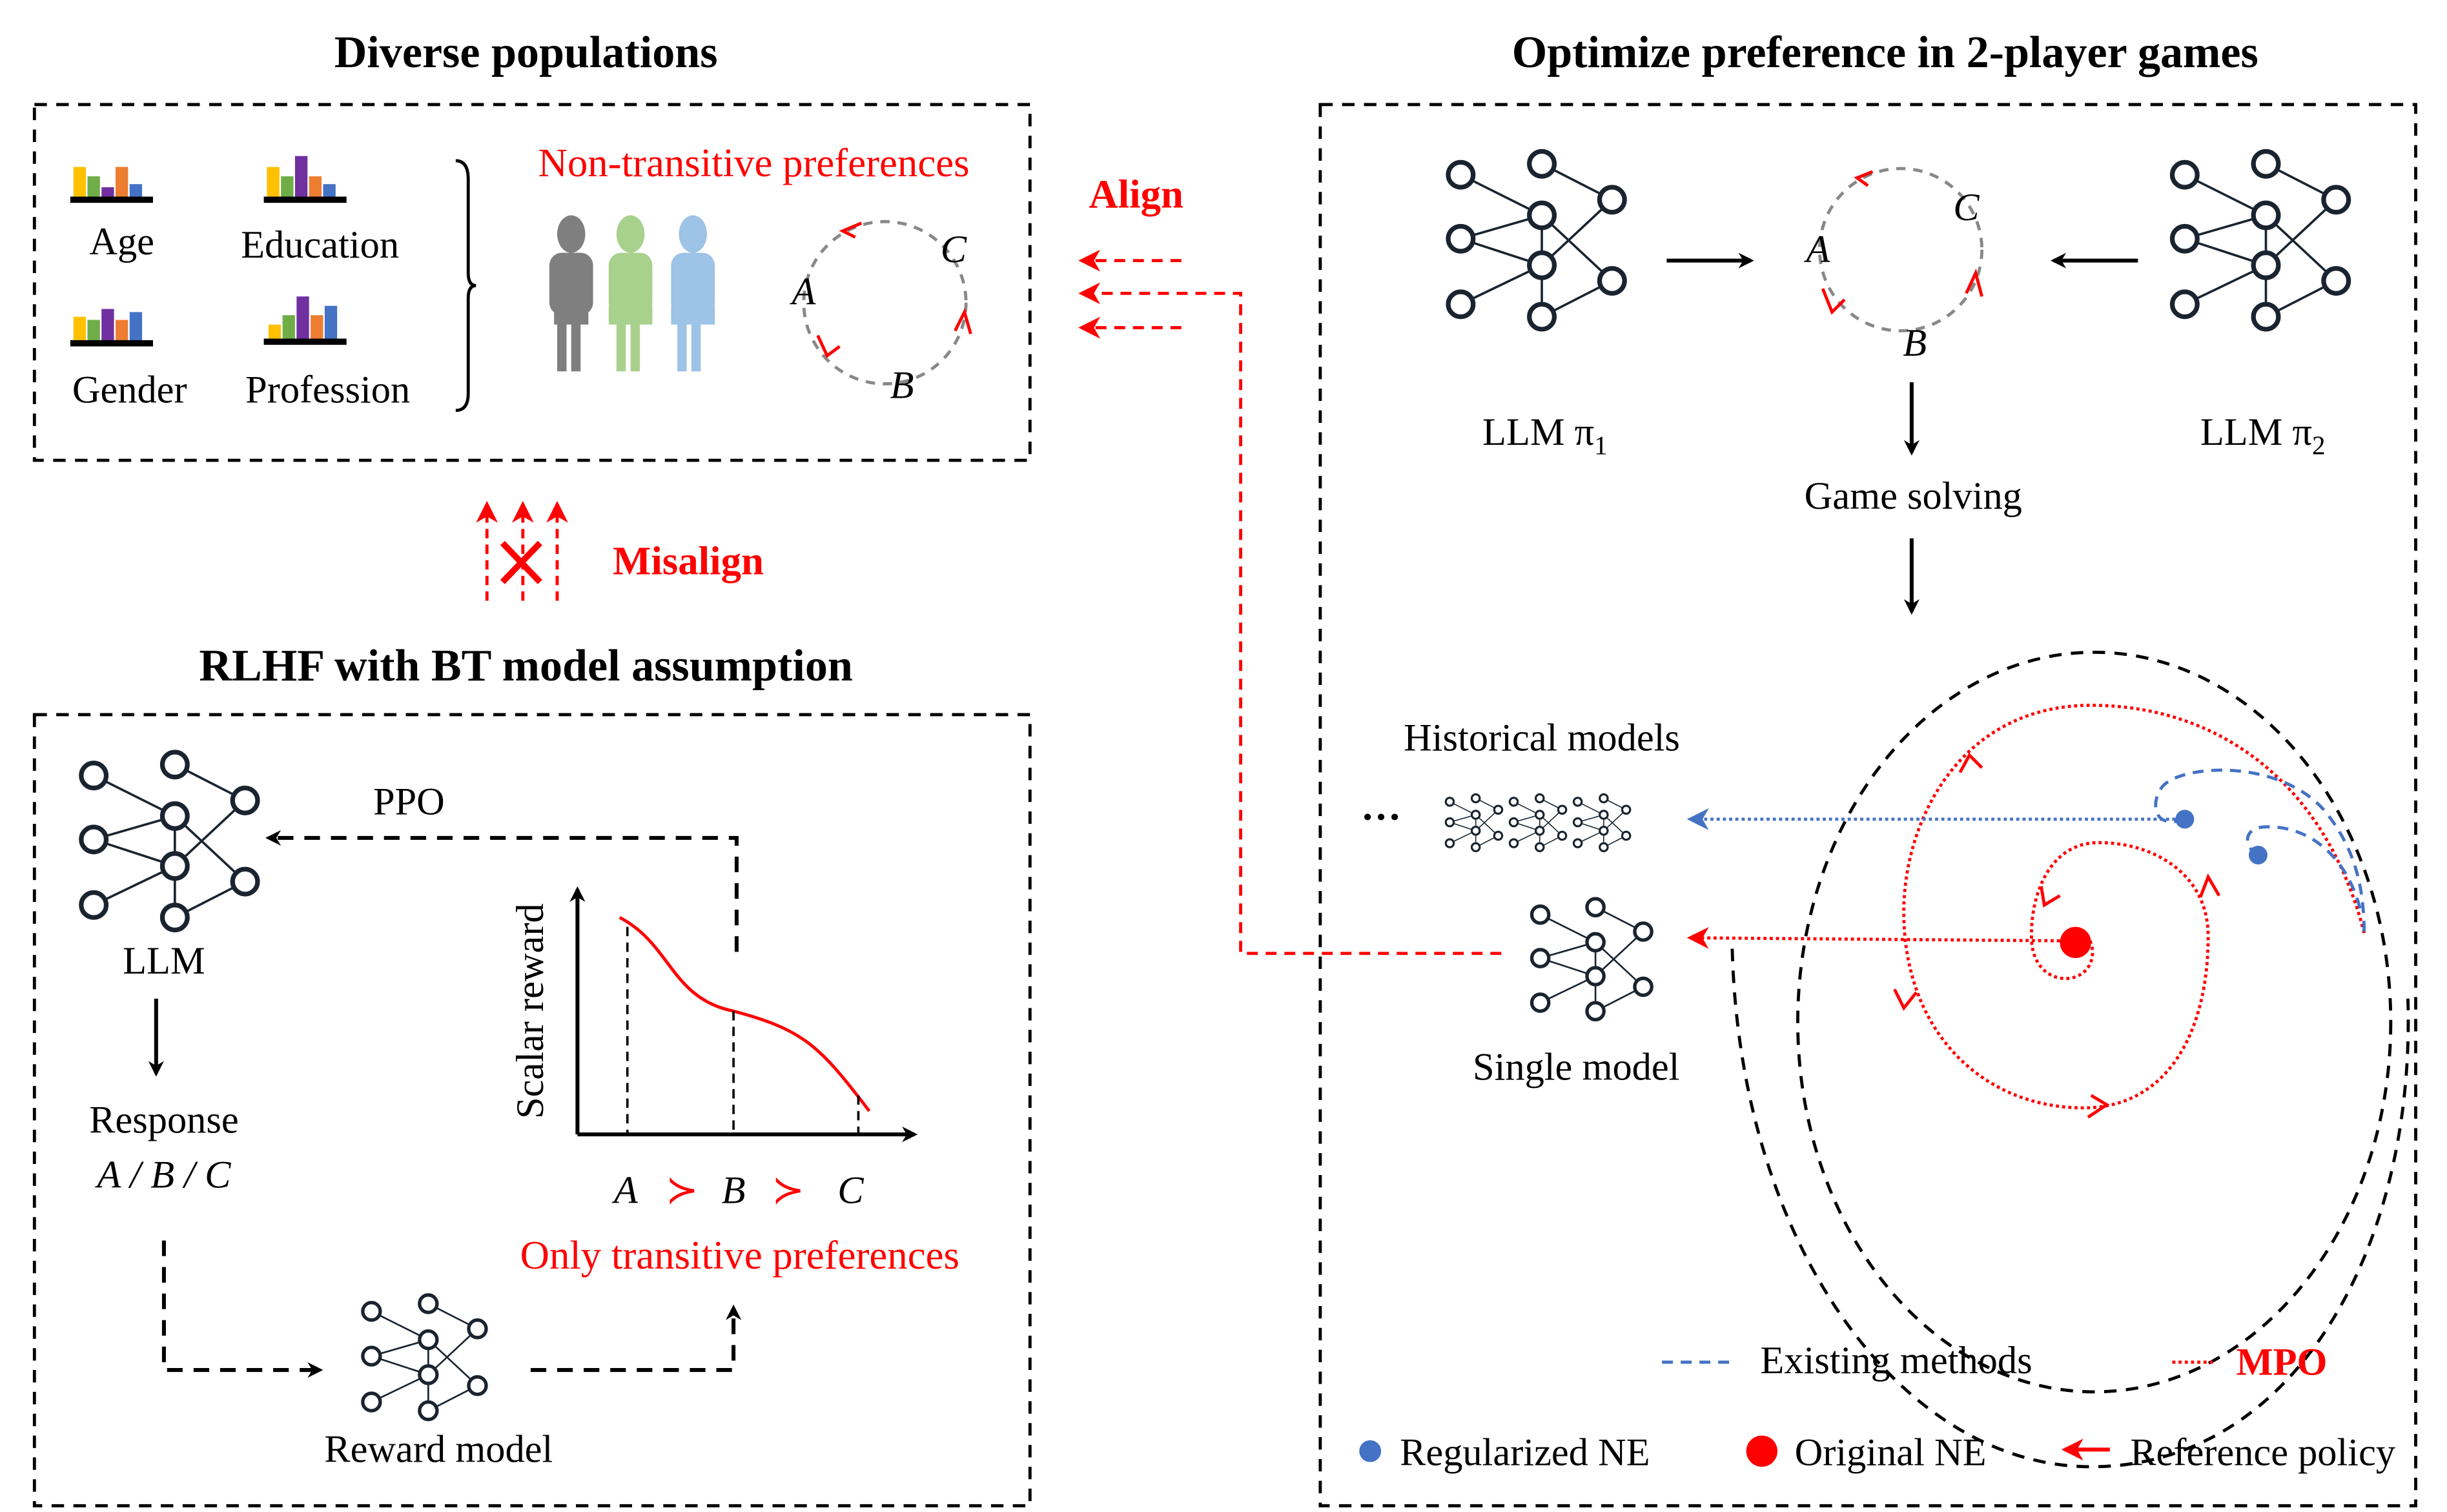 This screenshot has width=2447, height=1512. What do you see at coordinates (636, 1338) in the screenshot?
I see `arrow-reward-to-chart` at bounding box center [636, 1338].